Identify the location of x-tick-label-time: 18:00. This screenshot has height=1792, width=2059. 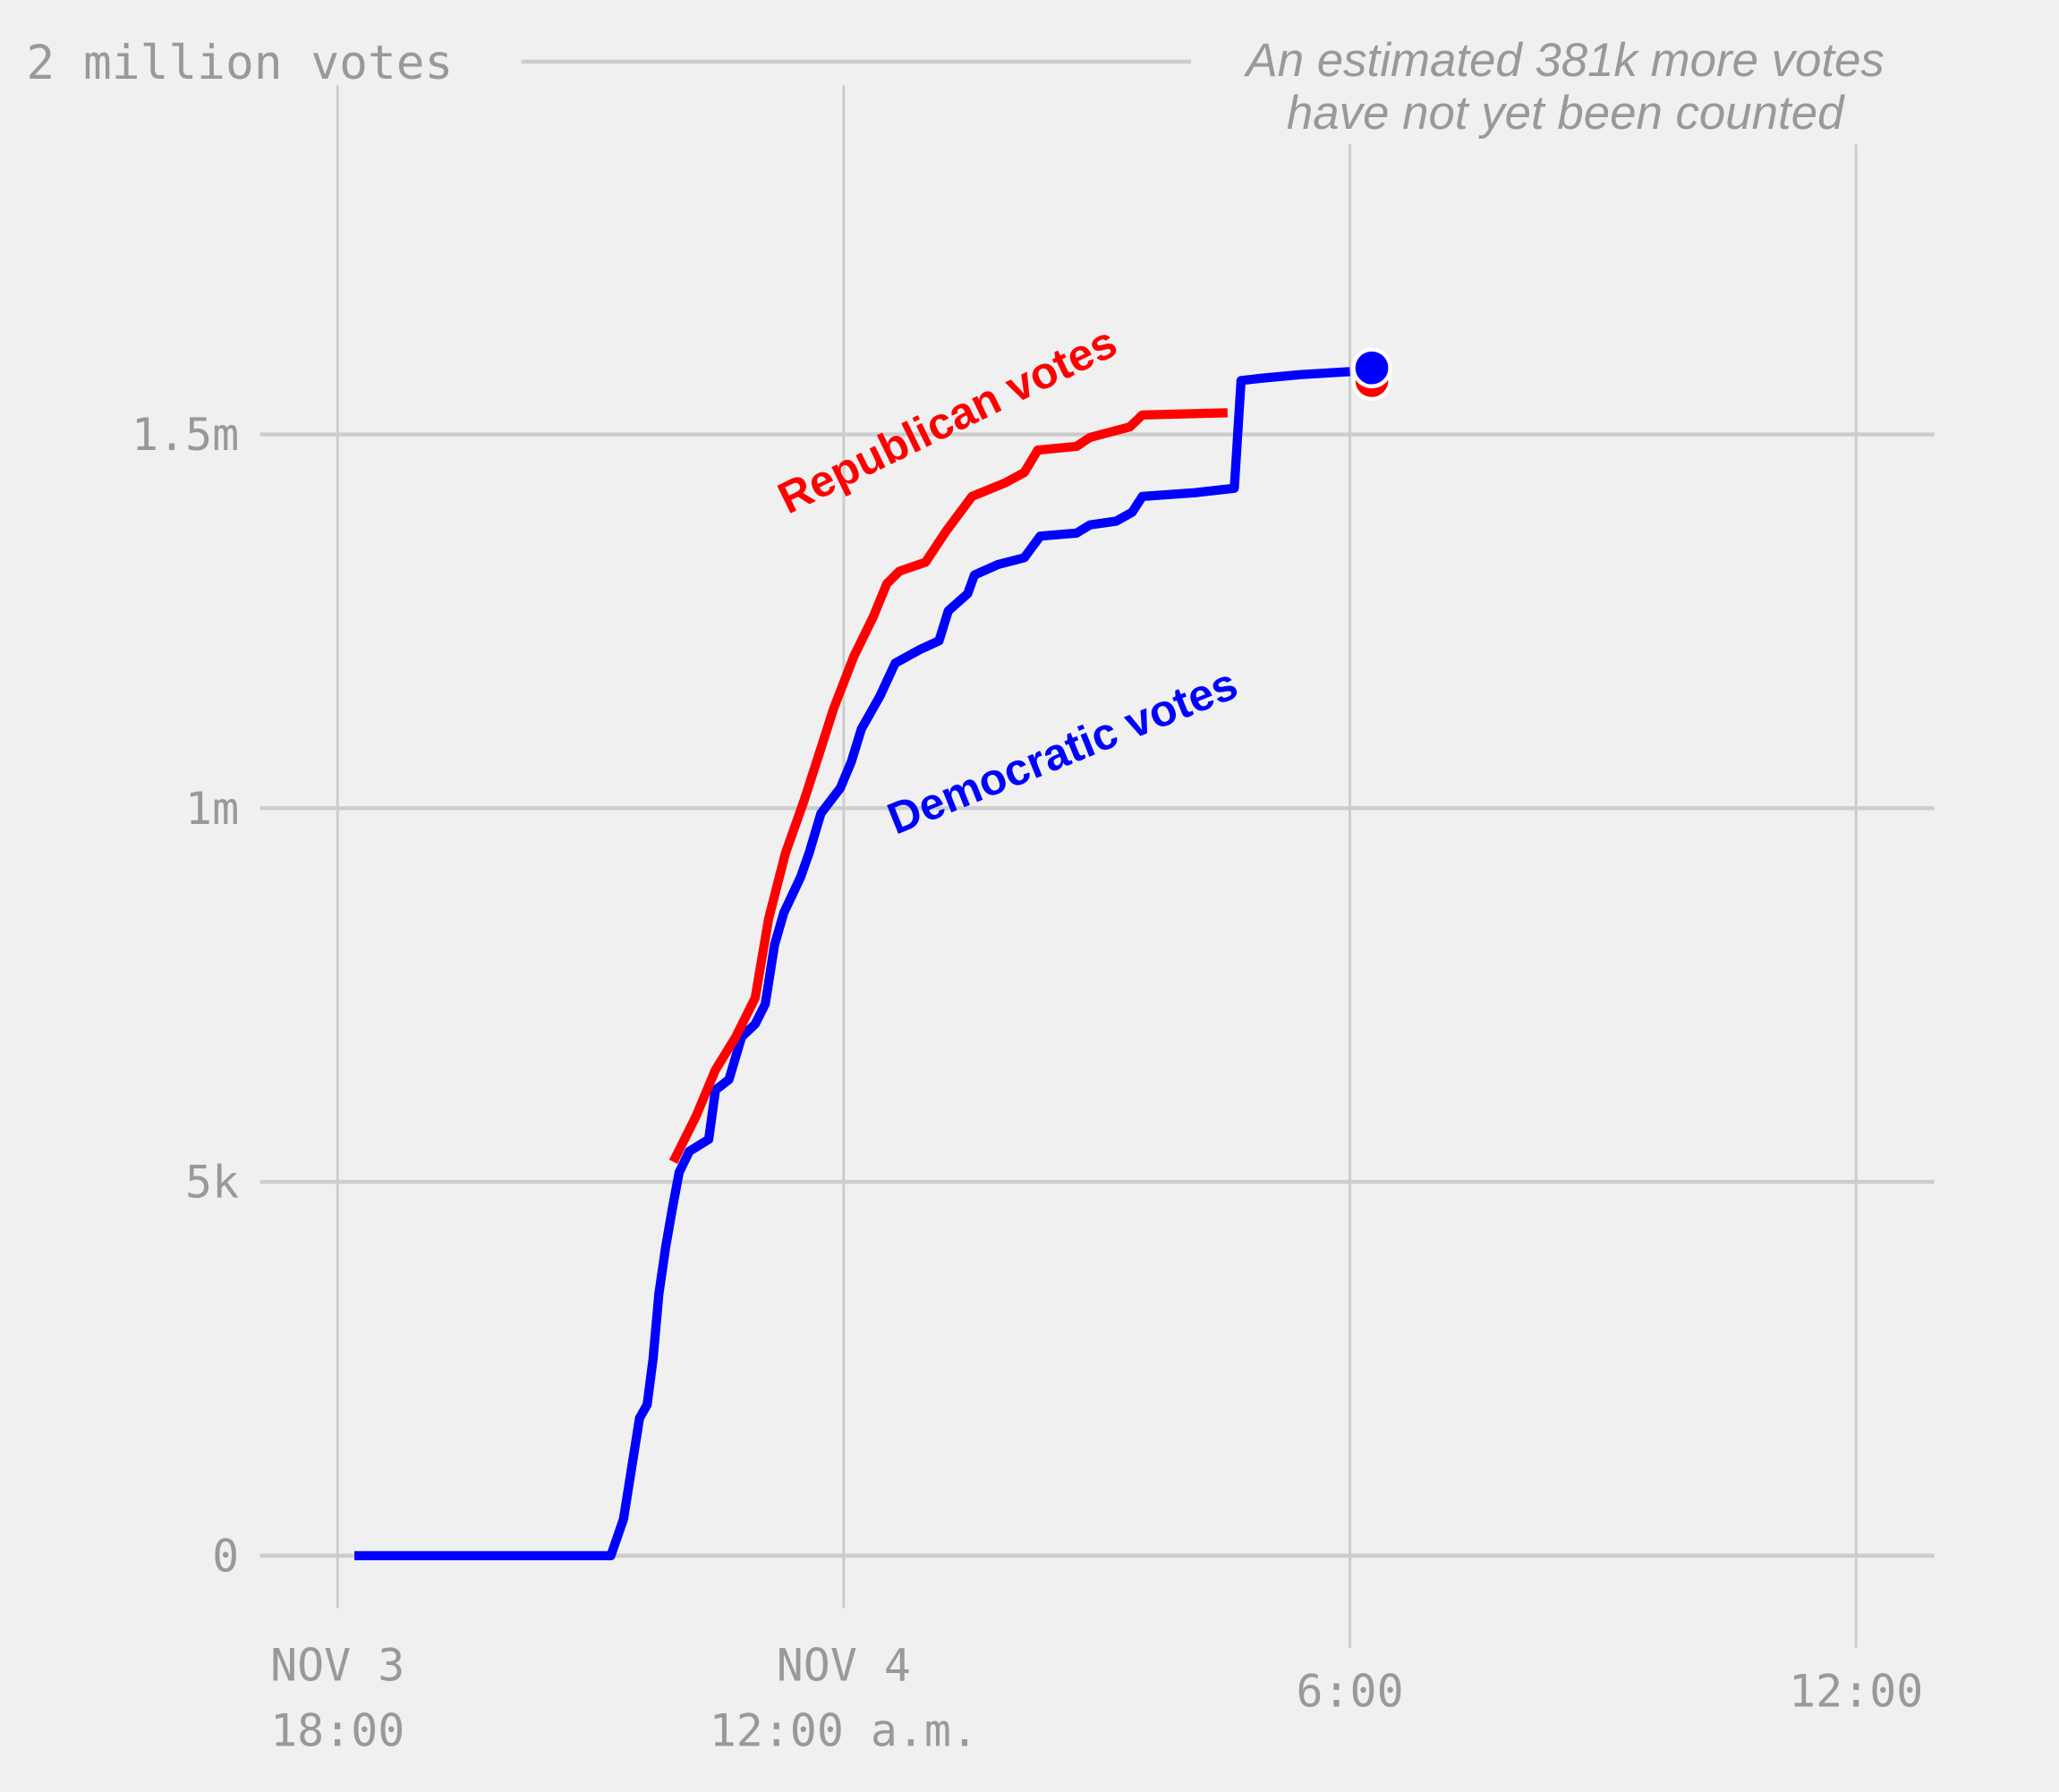
(337, 1731).